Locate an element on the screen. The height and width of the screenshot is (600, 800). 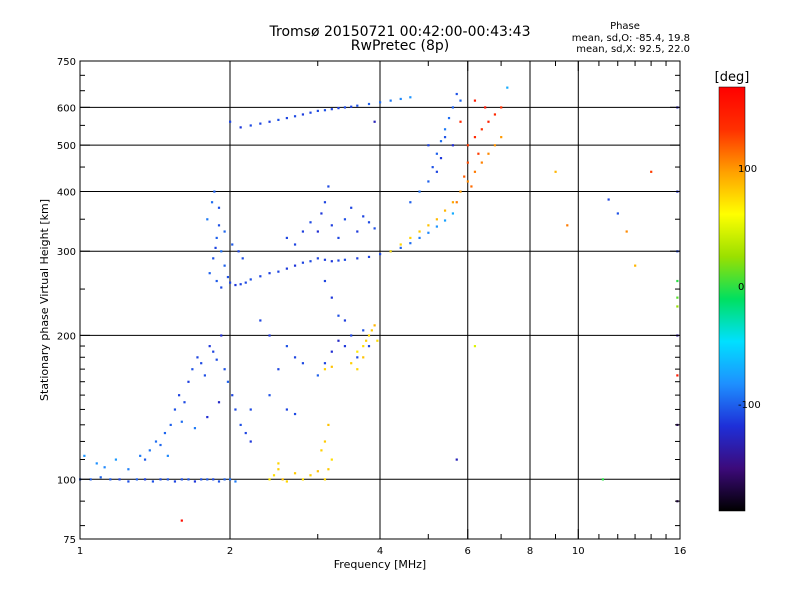
stats-title: Phase is located at coordinates (625, 26).